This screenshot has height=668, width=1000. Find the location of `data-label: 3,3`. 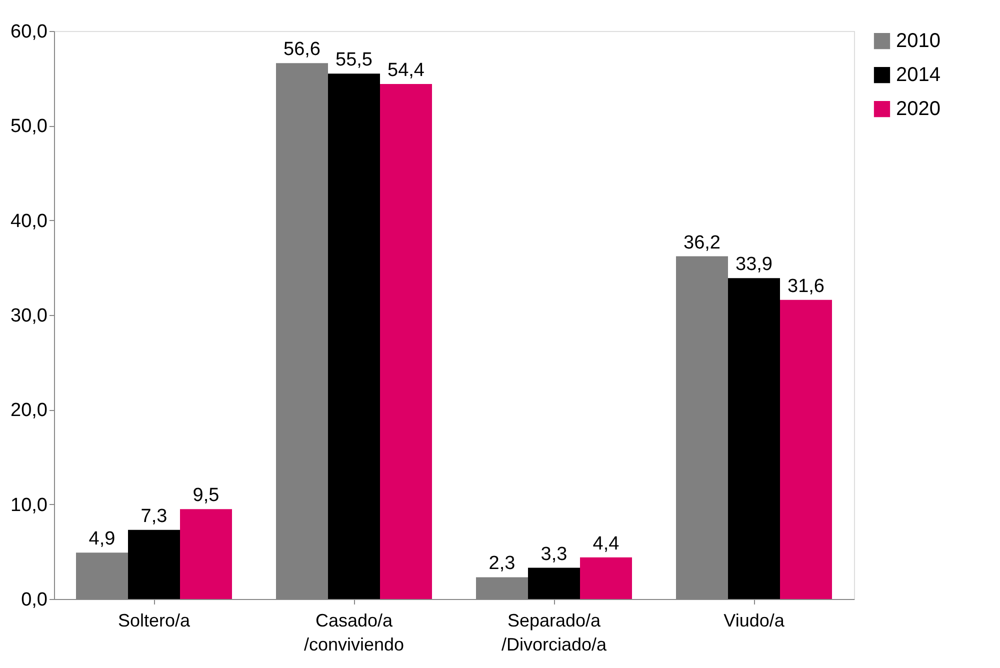

data-label: 3,3 is located at coordinates (554, 554).